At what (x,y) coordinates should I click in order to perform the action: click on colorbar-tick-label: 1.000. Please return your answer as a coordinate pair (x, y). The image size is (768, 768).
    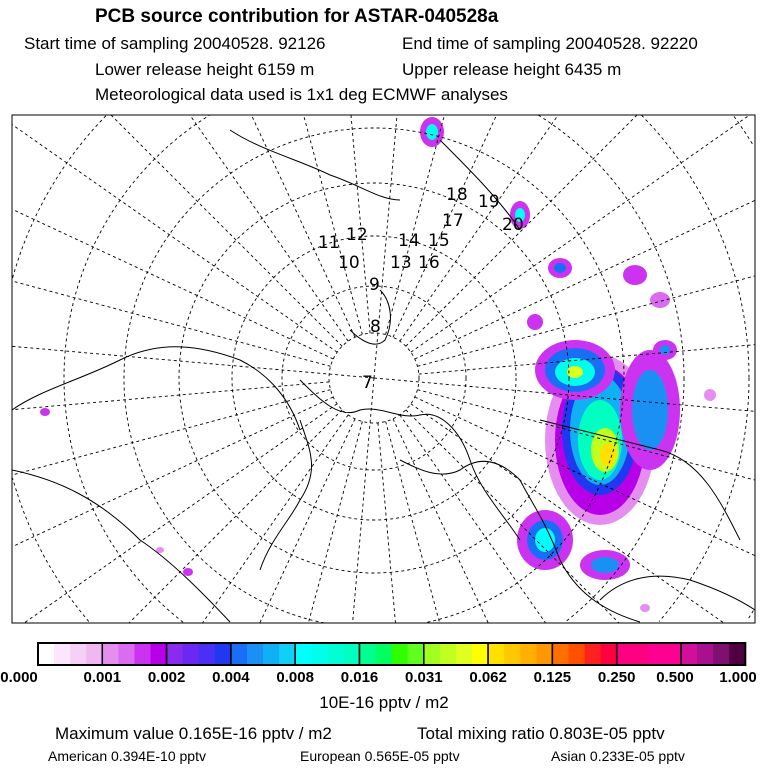
    Looking at the image, I should click on (738, 677).